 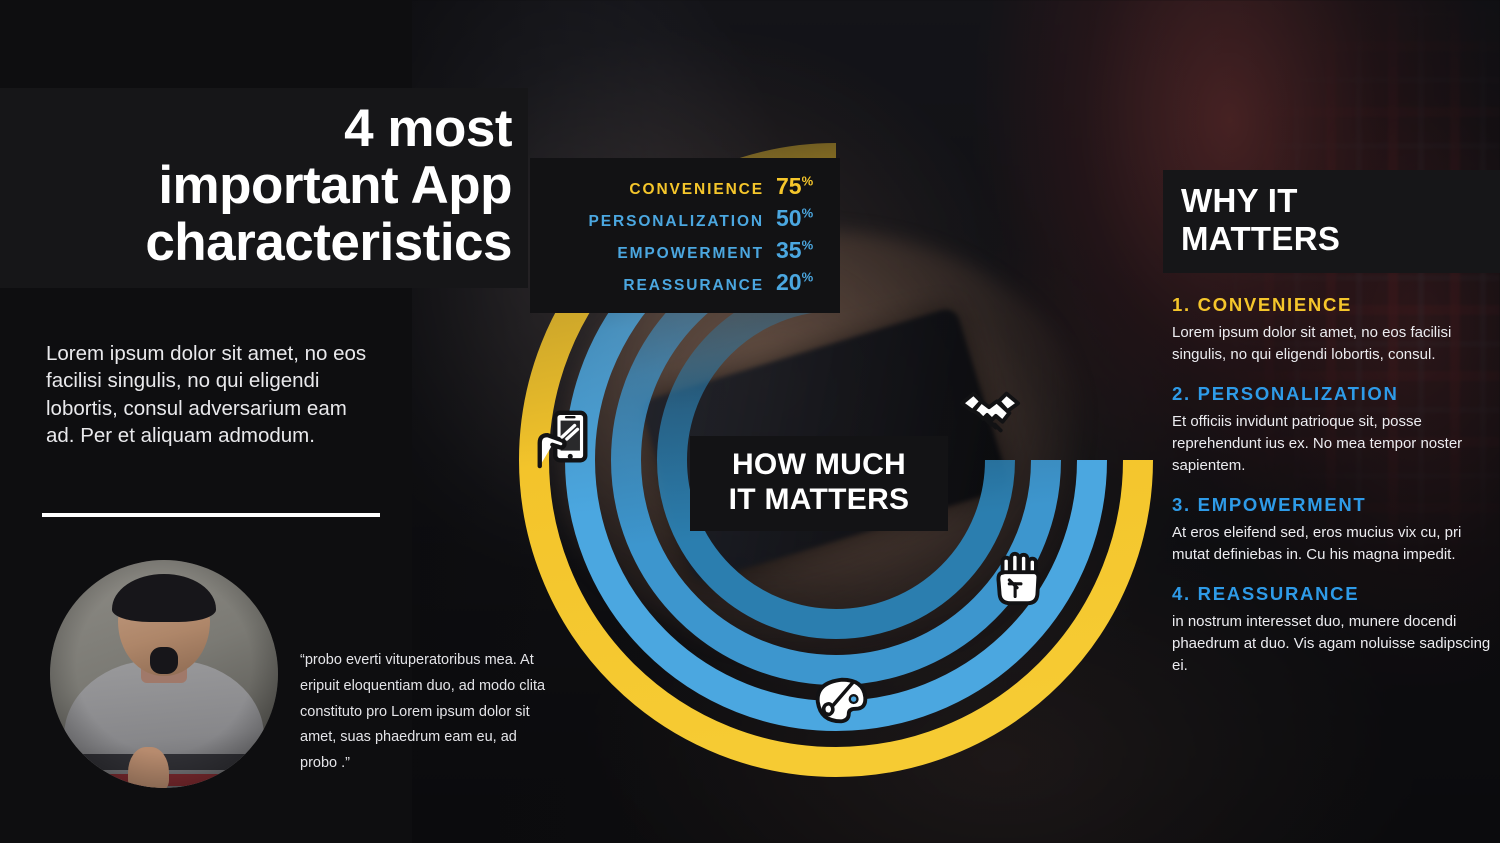 I want to click on center-label-line1: HOW MUCH, so click(x=819, y=464).